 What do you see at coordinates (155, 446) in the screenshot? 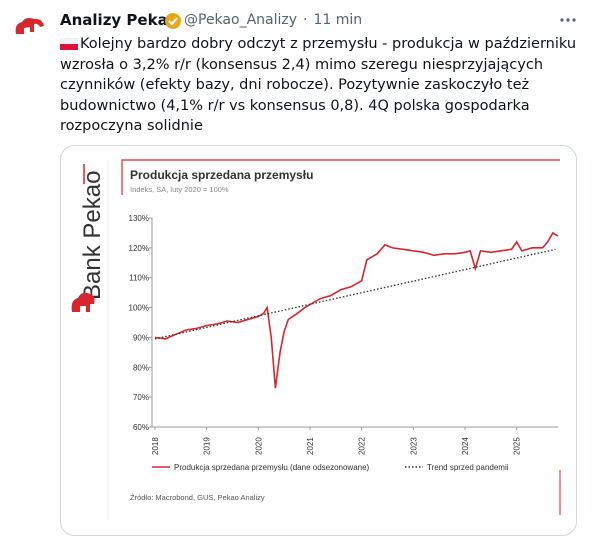
I see `x-tick-label: 2018` at bounding box center [155, 446].